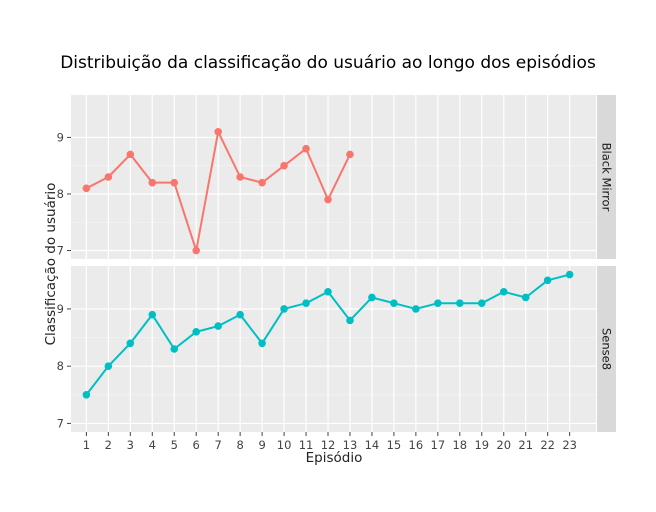 This screenshot has width=656, height=512. Describe the element at coordinates (86, 445) in the screenshot. I see `x-tick-label: 1` at that location.